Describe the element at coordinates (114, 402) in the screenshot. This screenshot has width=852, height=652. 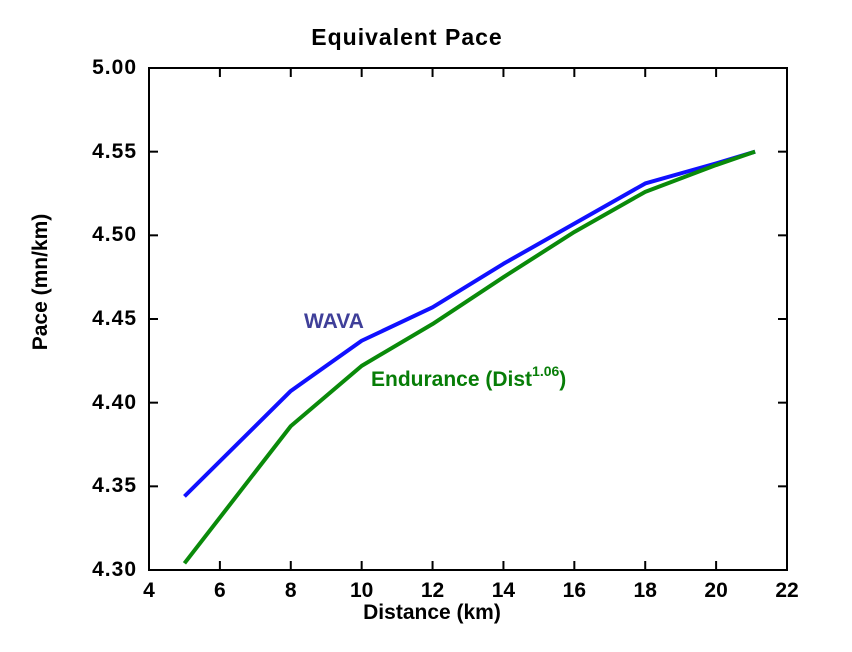
I see `y-tick-label-4.40: 4.40` at that location.